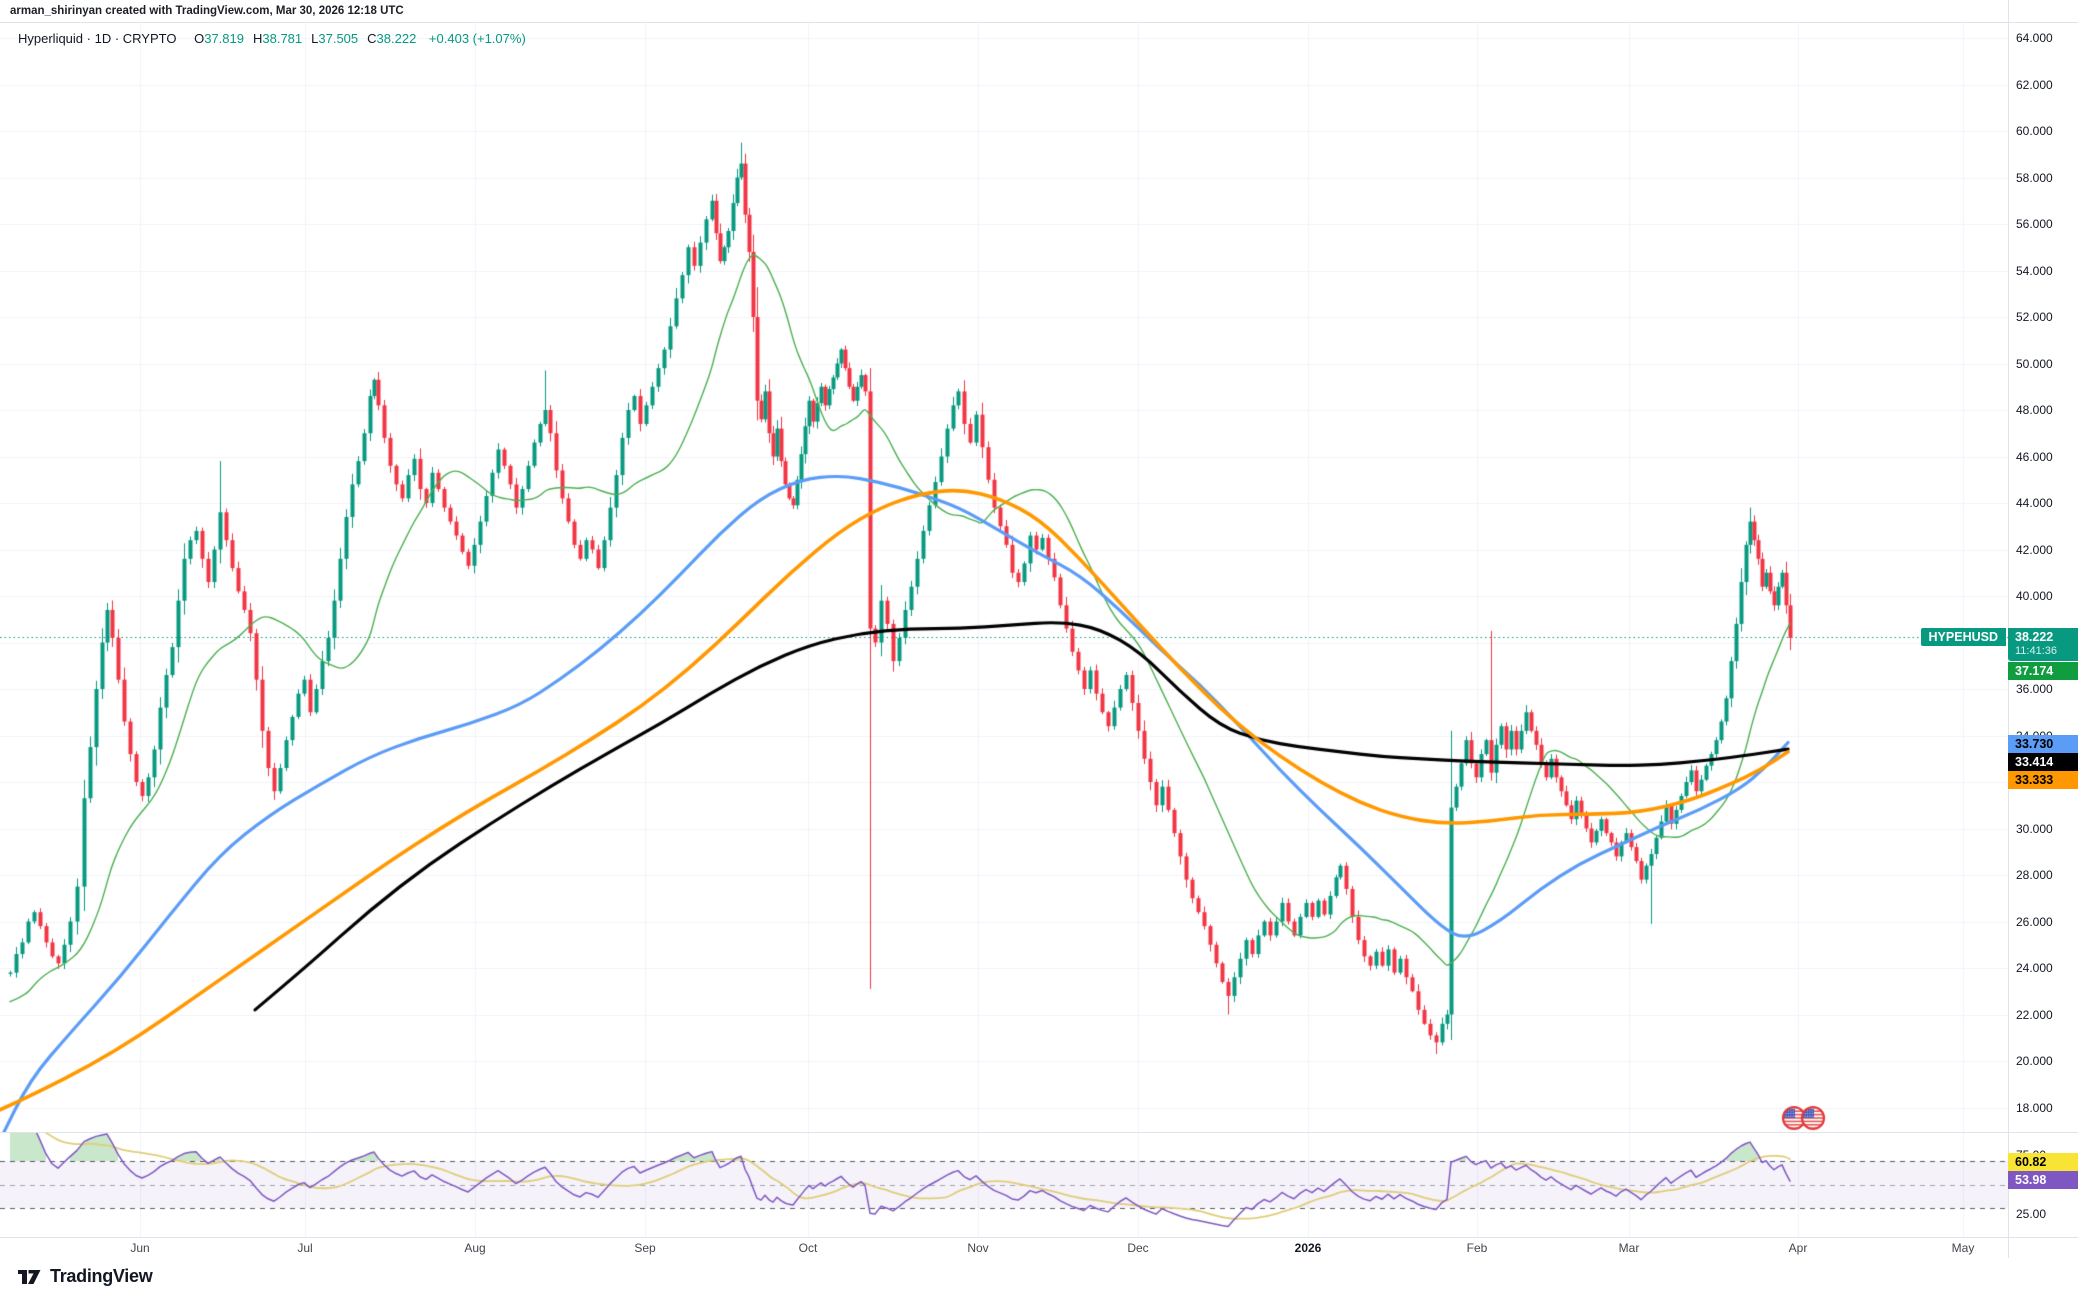 The height and width of the screenshot is (1311, 2078). What do you see at coordinates (101, 1276) in the screenshot?
I see `tradingview-brand-text: TradingView` at bounding box center [101, 1276].